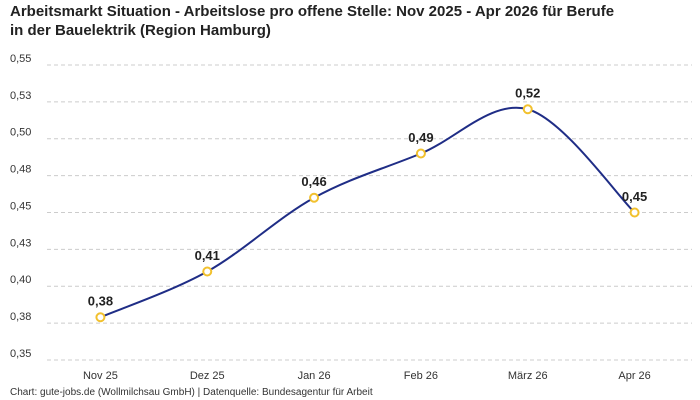  I want to click on x-tick-label: Jan 26, so click(314, 376).